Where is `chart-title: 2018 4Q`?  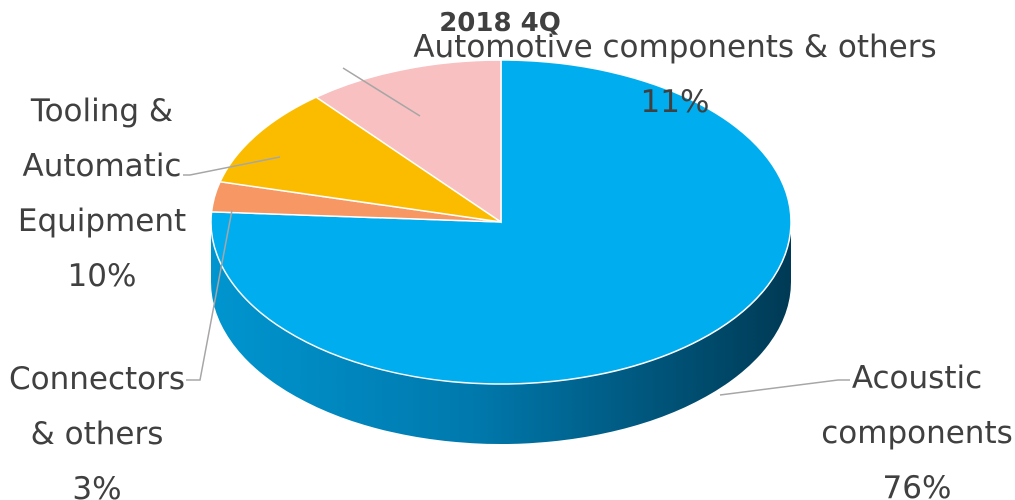 chart-title: 2018 4Q is located at coordinates (500, 23).